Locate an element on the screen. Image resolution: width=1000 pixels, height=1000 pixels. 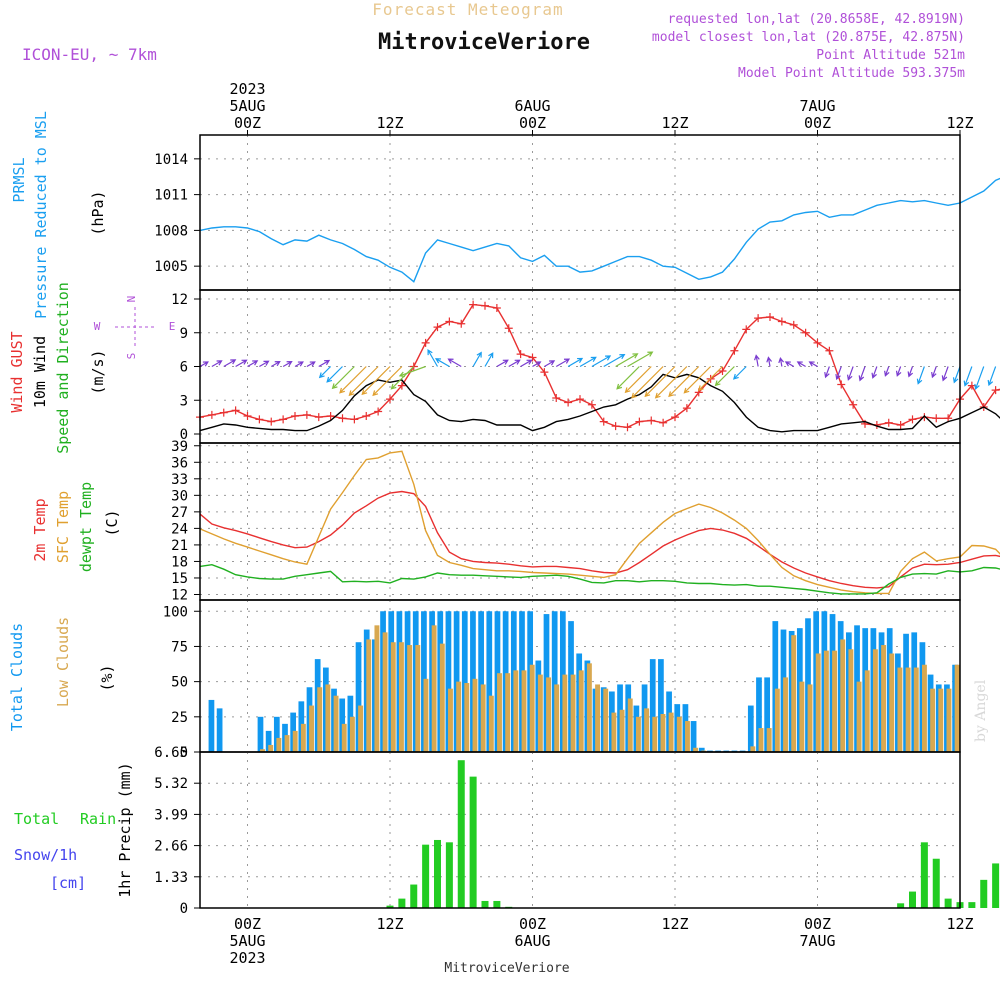
temperature-frame is located at coordinates (580, 521).